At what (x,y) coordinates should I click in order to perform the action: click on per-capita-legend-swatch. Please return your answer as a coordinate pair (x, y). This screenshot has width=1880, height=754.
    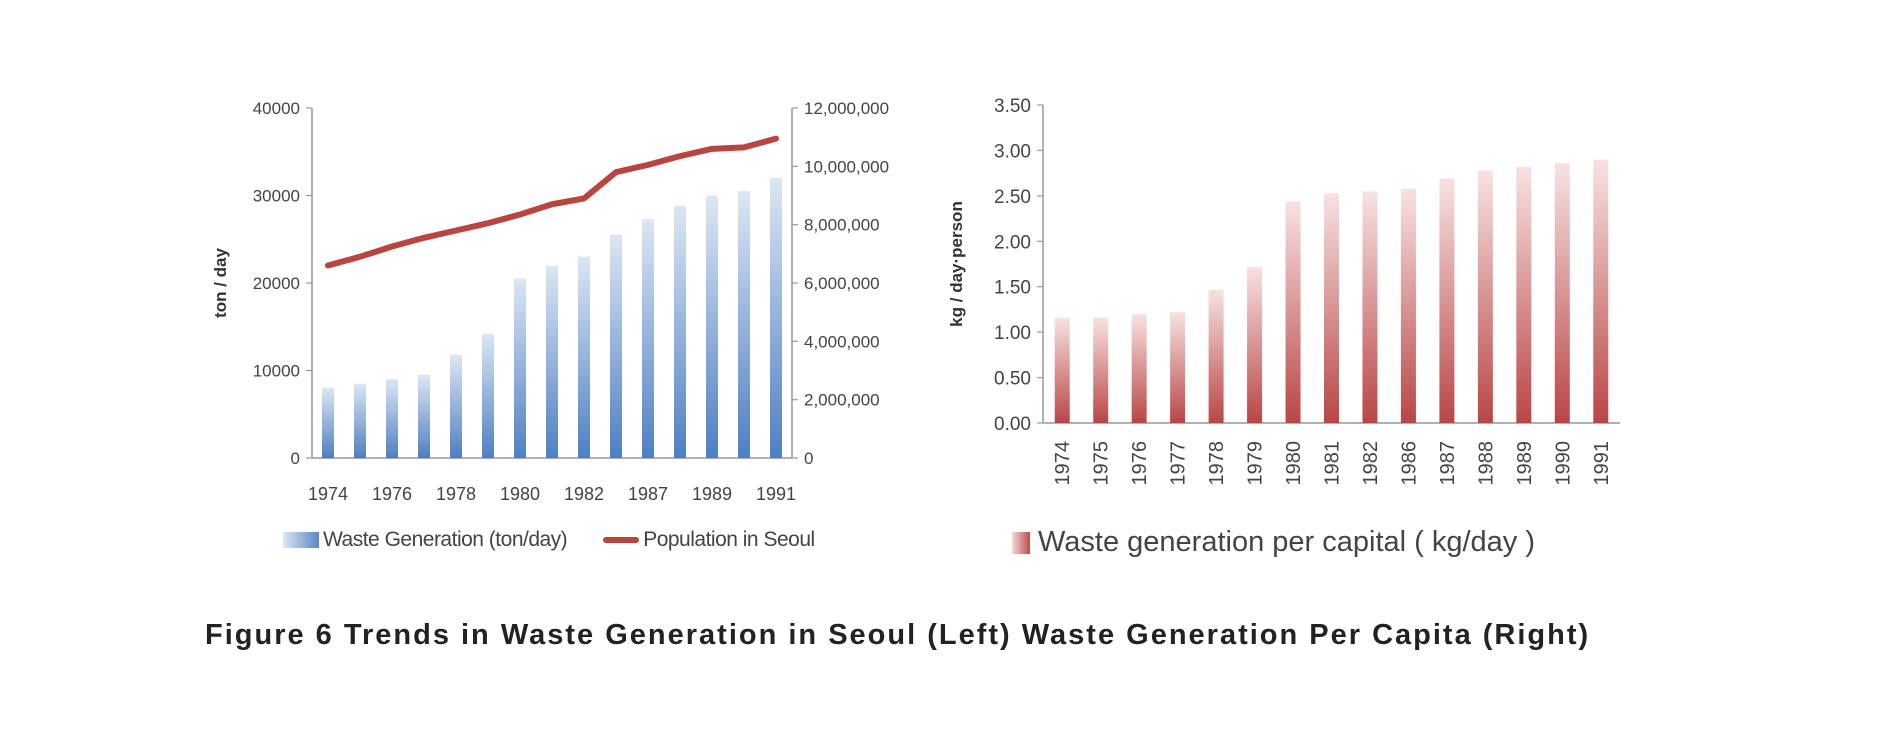
    Looking at the image, I should click on (1021, 542).